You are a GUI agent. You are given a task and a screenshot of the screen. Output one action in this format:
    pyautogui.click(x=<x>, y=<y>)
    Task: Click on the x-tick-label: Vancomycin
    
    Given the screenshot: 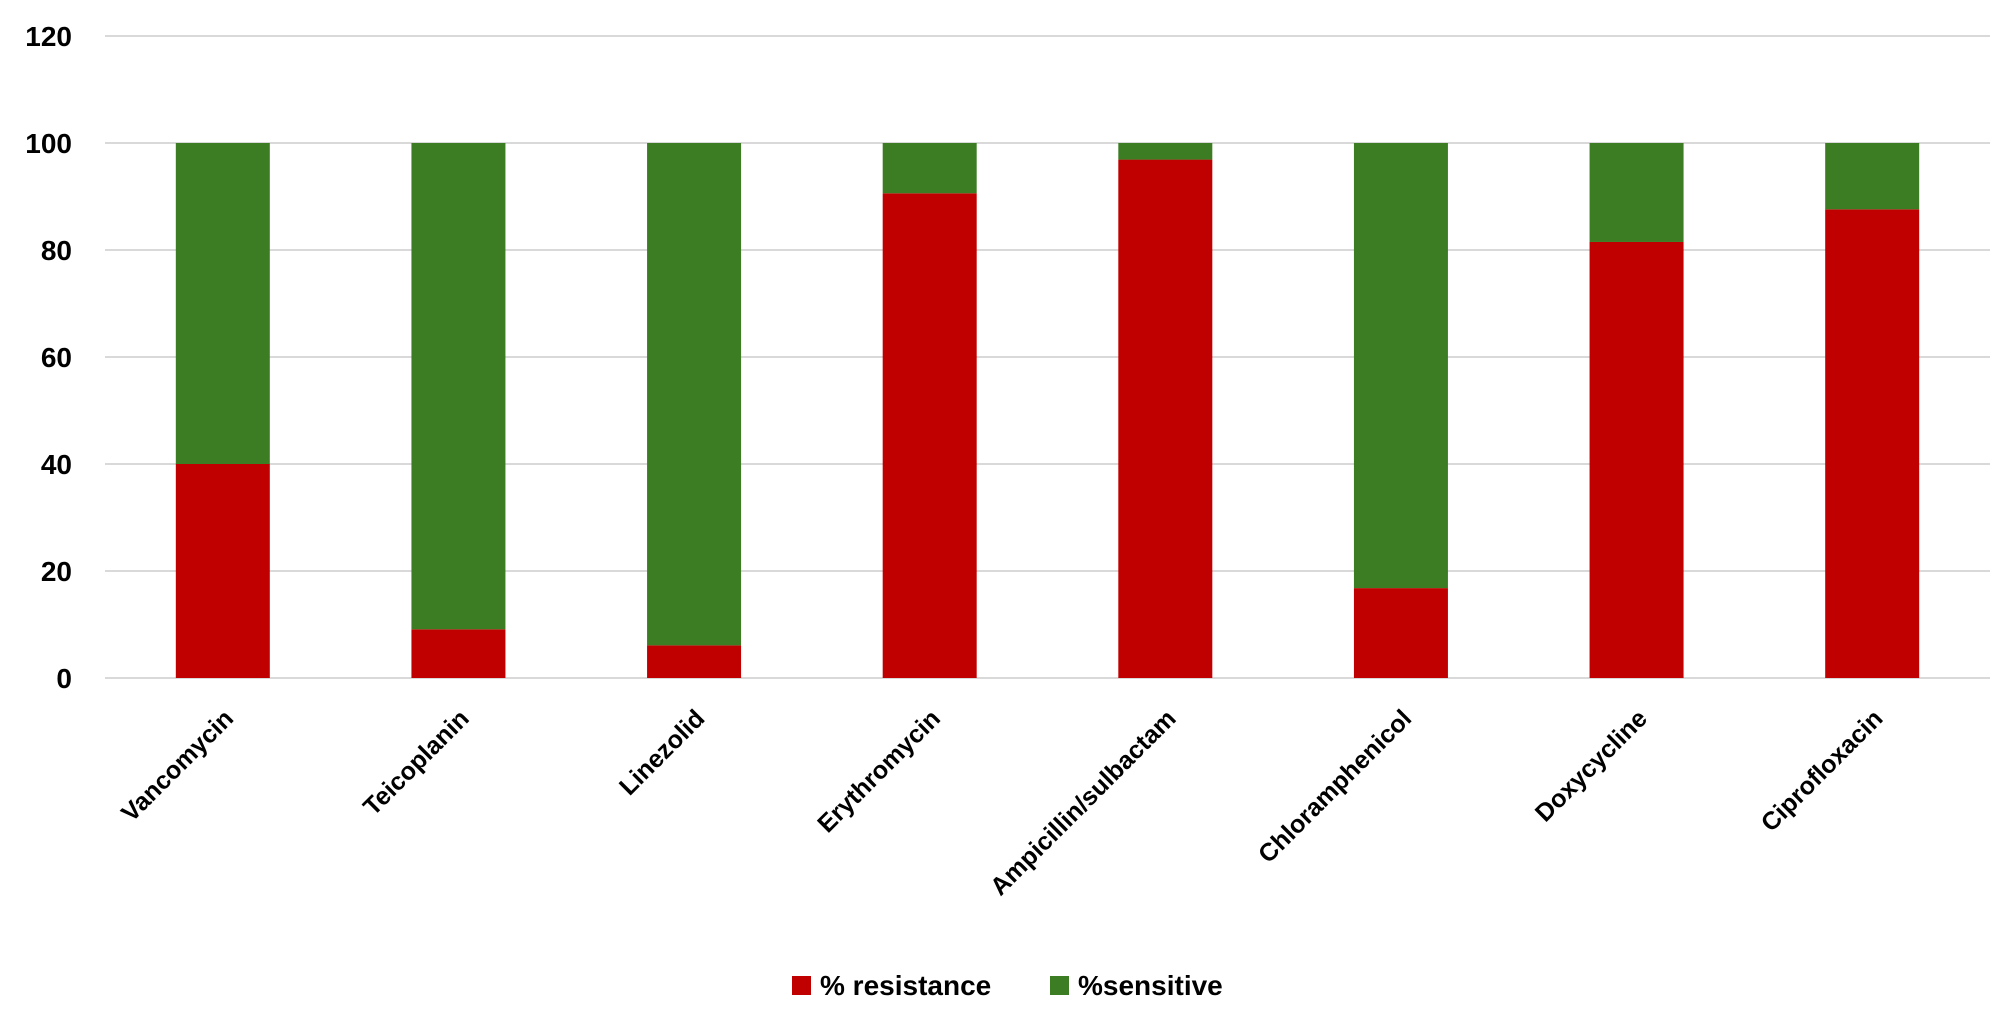 What is the action you would take?
    pyautogui.click(x=177, y=765)
    